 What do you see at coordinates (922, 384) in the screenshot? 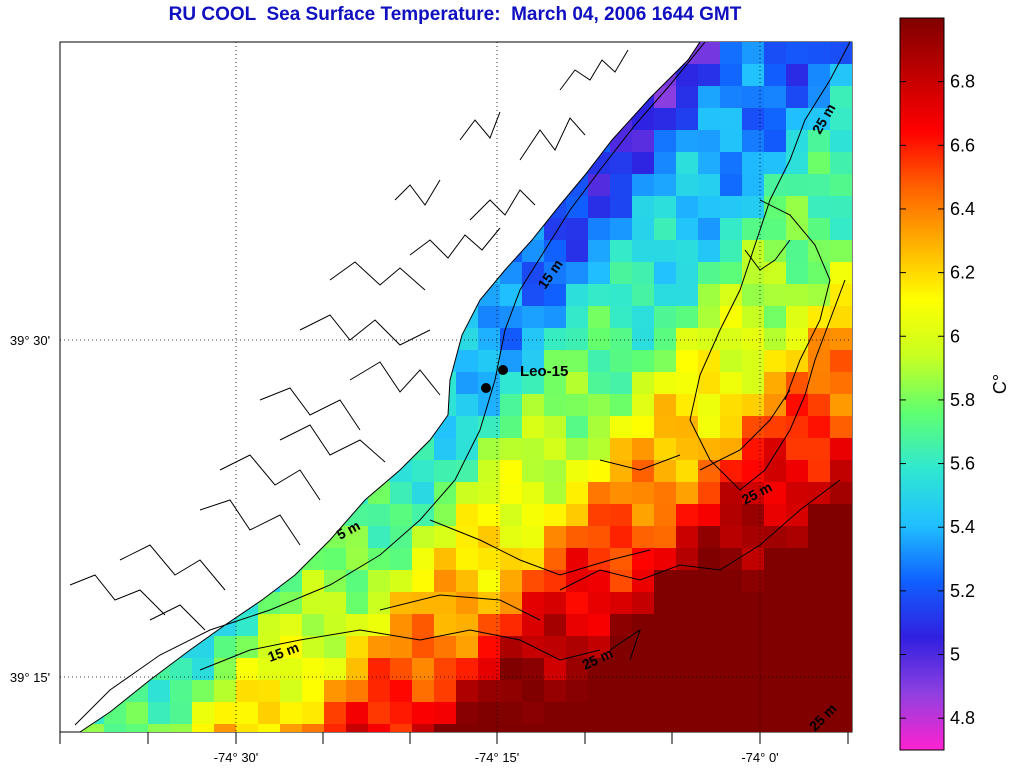
I see `colorbar` at bounding box center [922, 384].